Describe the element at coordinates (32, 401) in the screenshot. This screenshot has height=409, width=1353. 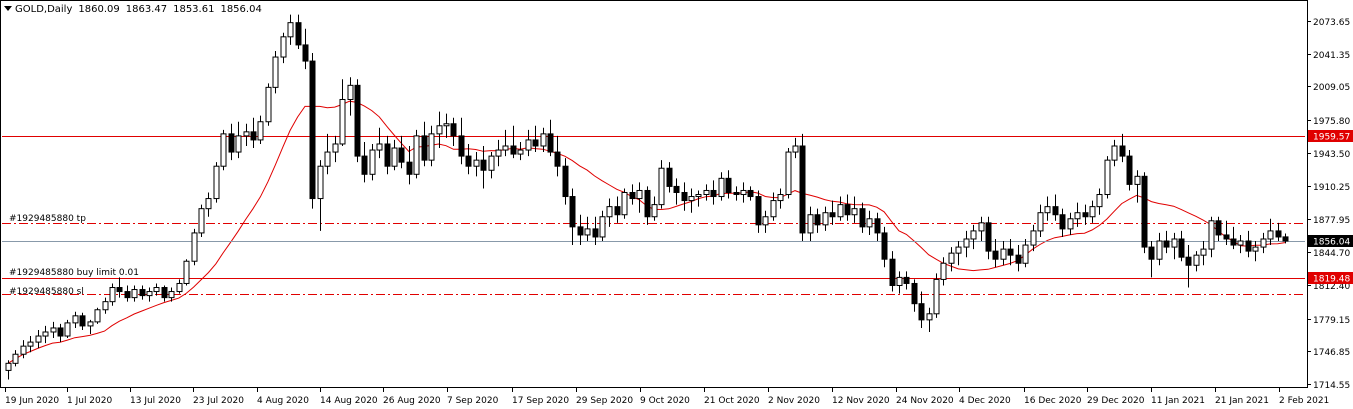
I see `time-tick-label: 19 Jun 2020` at that location.